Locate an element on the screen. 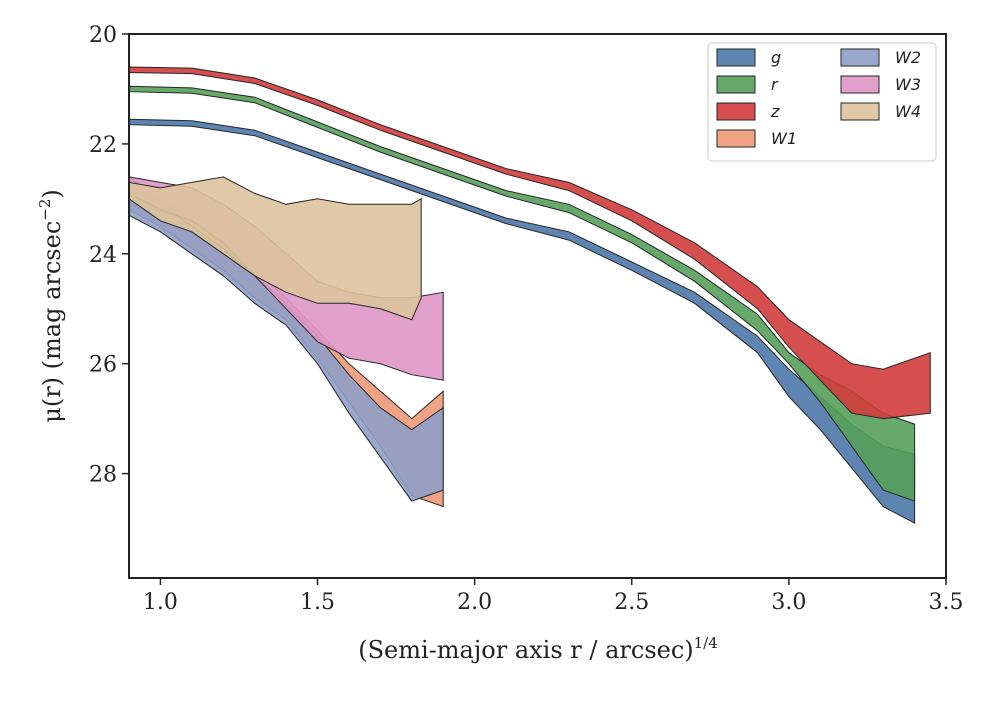  legend-label-r: r is located at coordinates (775, 84).